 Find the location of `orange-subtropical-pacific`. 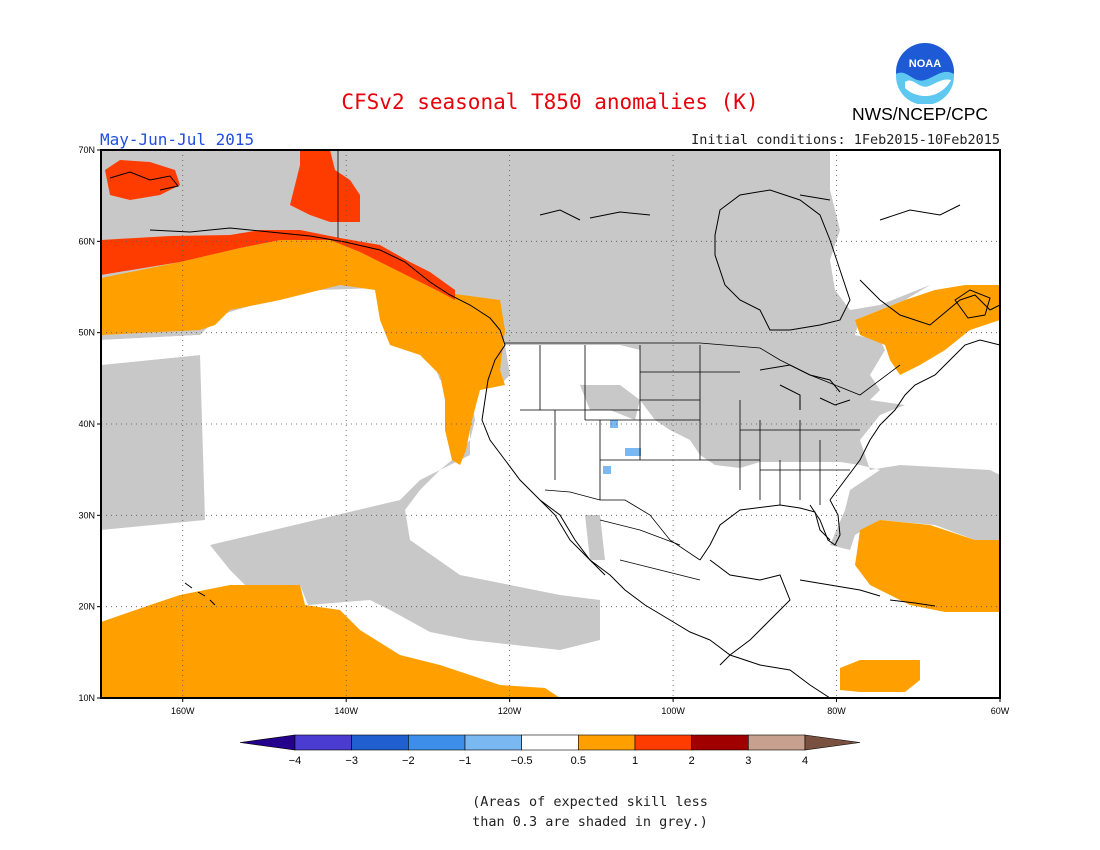

orange-subtropical-pacific is located at coordinates (330, 641).